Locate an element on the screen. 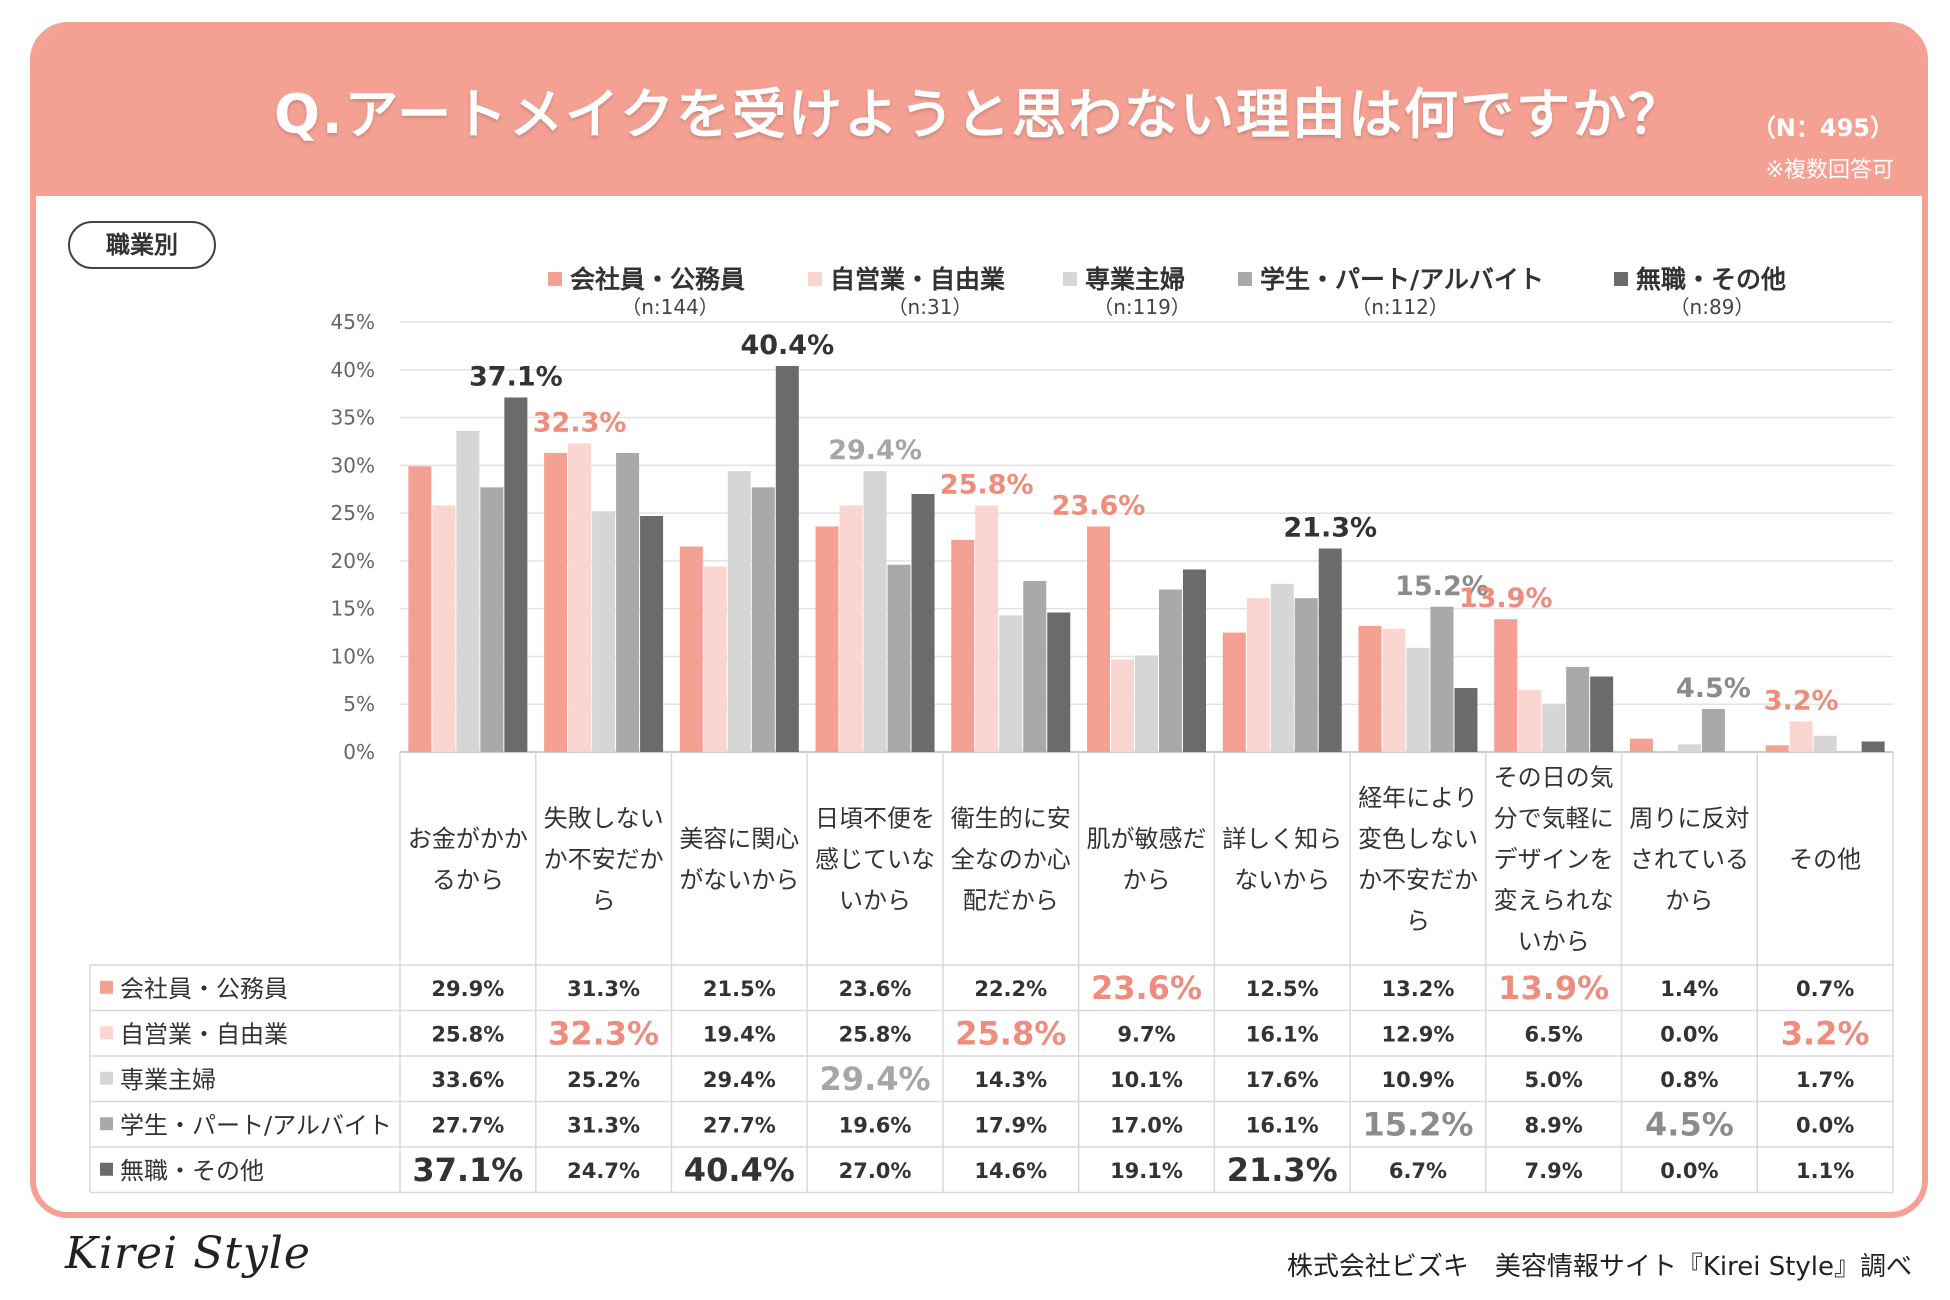 The image size is (1950, 1300). legend-swatch is located at coordinates (1621, 279).